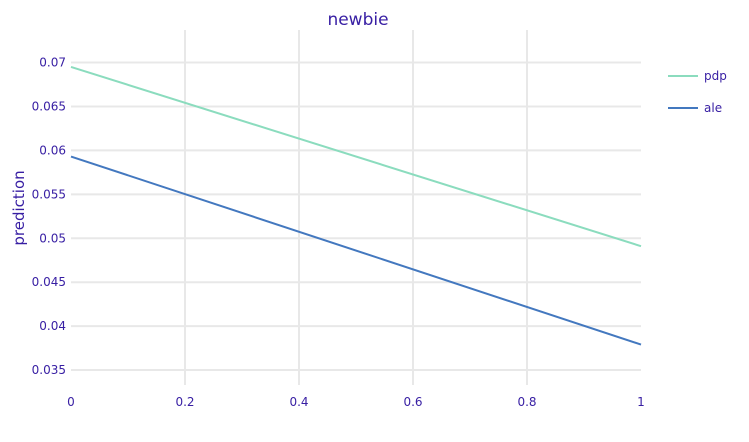 This screenshot has height=442, width=749. What do you see at coordinates (715, 76) in the screenshot?
I see `legend-label: pdp` at bounding box center [715, 76].